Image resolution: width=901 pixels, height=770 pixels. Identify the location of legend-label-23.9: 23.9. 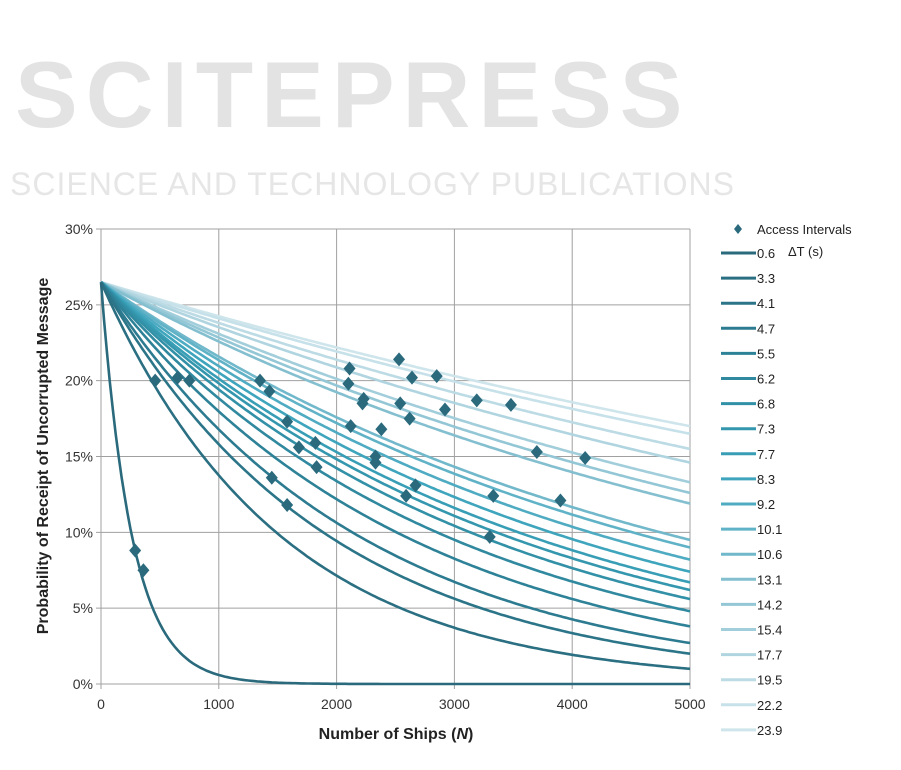
(769, 730).